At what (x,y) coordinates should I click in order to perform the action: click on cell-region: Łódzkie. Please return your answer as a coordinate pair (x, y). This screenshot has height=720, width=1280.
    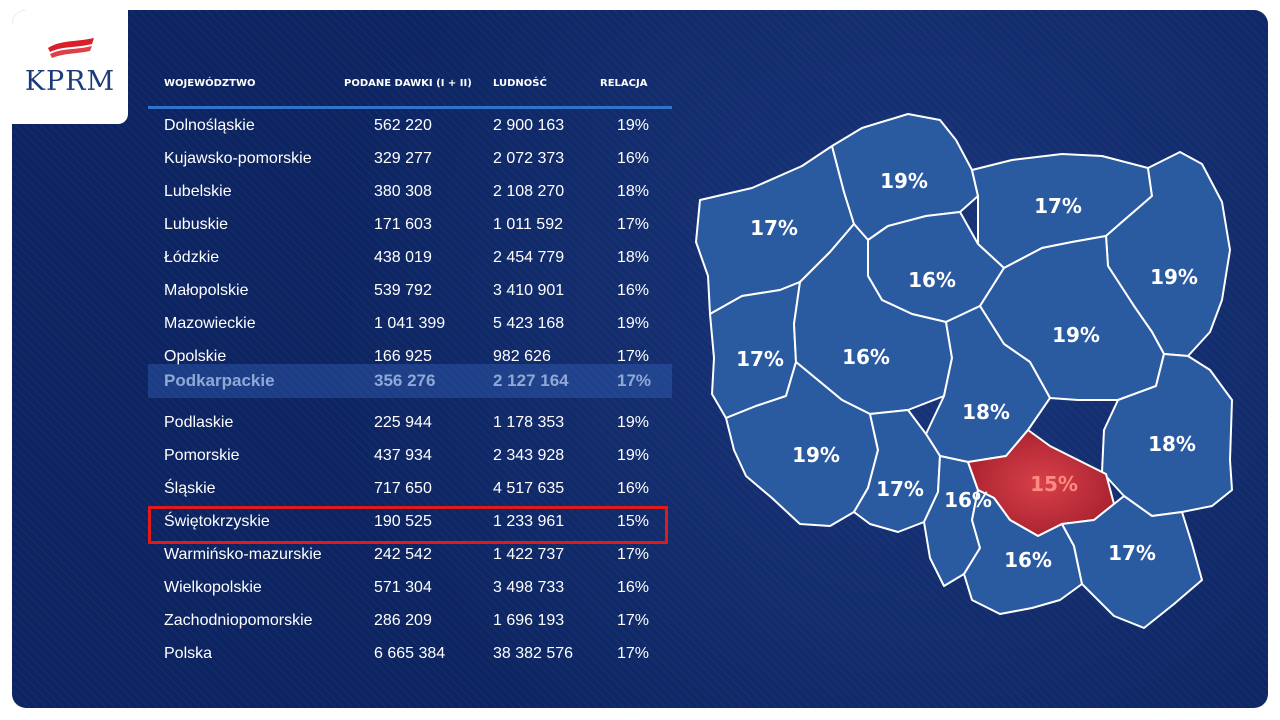
    Looking at the image, I should click on (192, 257).